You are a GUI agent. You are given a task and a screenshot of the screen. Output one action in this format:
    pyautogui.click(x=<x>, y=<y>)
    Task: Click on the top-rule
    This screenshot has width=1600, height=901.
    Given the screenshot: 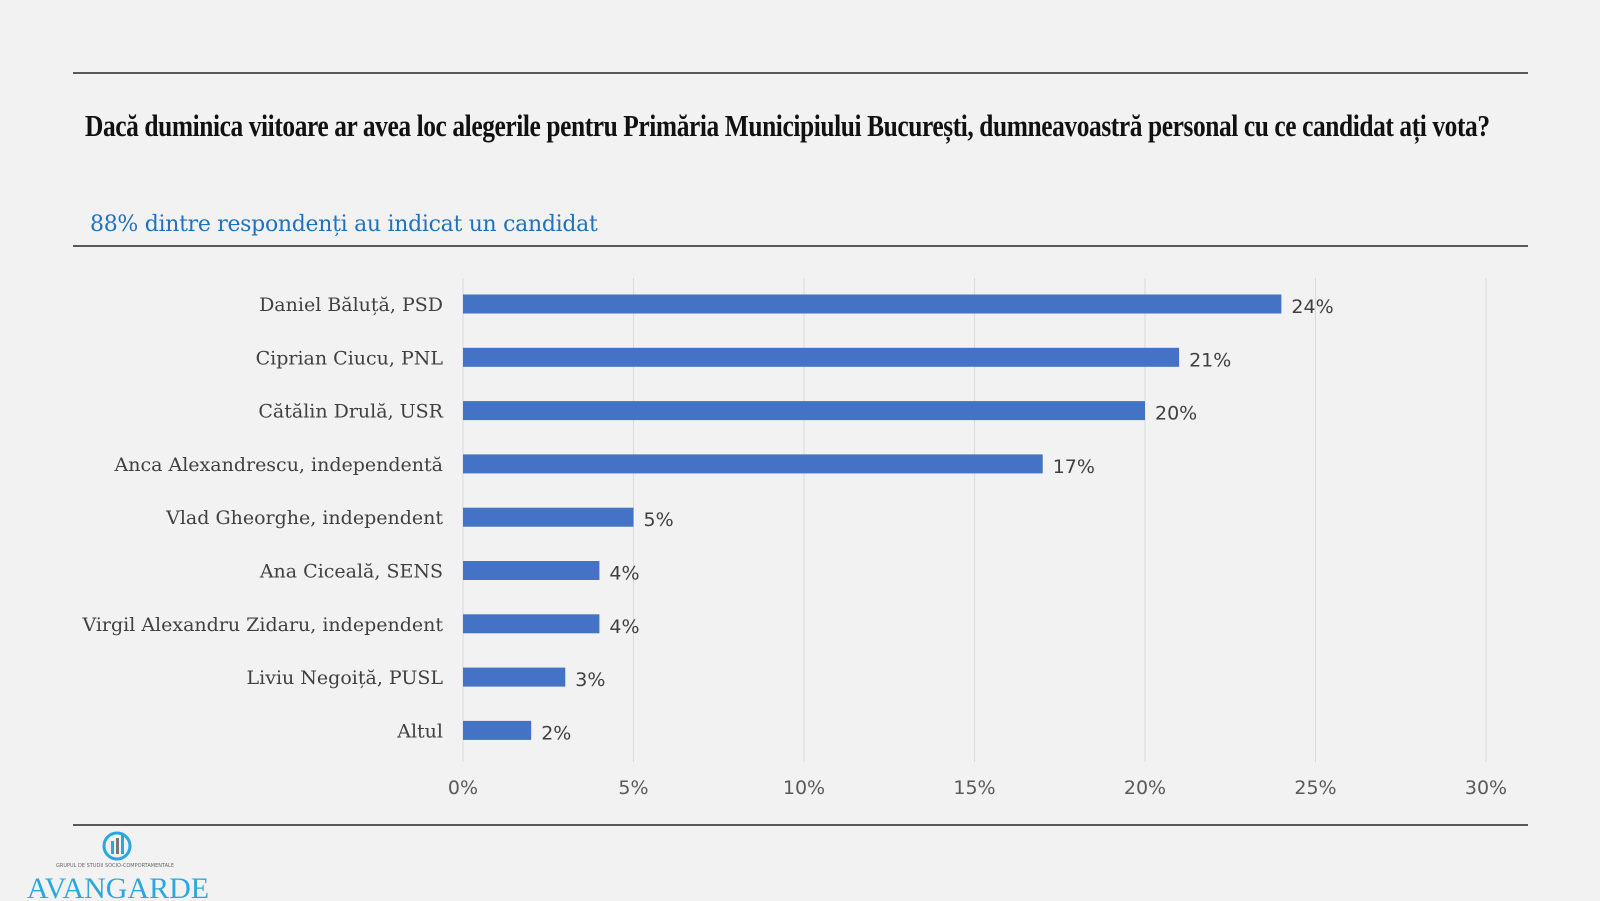 What is the action you would take?
    pyautogui.click(x=800, y=73)
    